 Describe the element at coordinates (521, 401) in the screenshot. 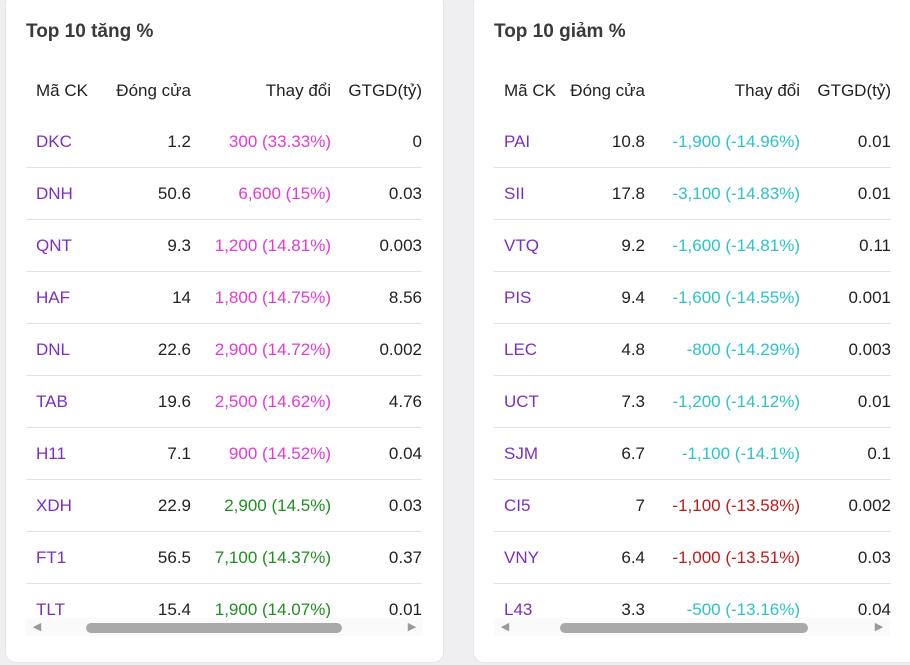

I see `stock-symbol-link: UCT` at that location.